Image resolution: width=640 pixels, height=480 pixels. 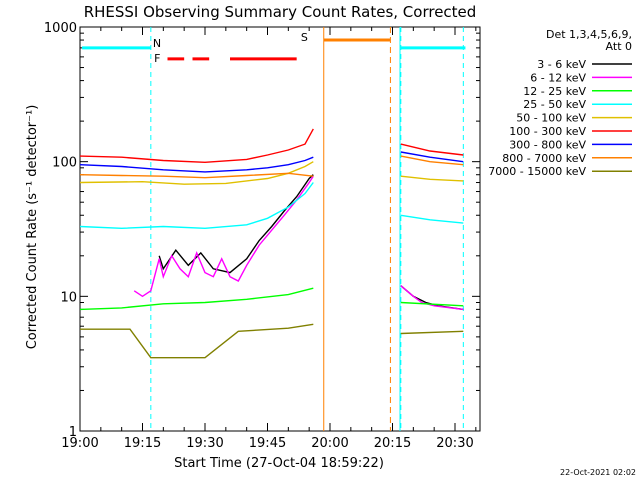 I want to click on y-tick-label: 1, so click(x=73, y=432).